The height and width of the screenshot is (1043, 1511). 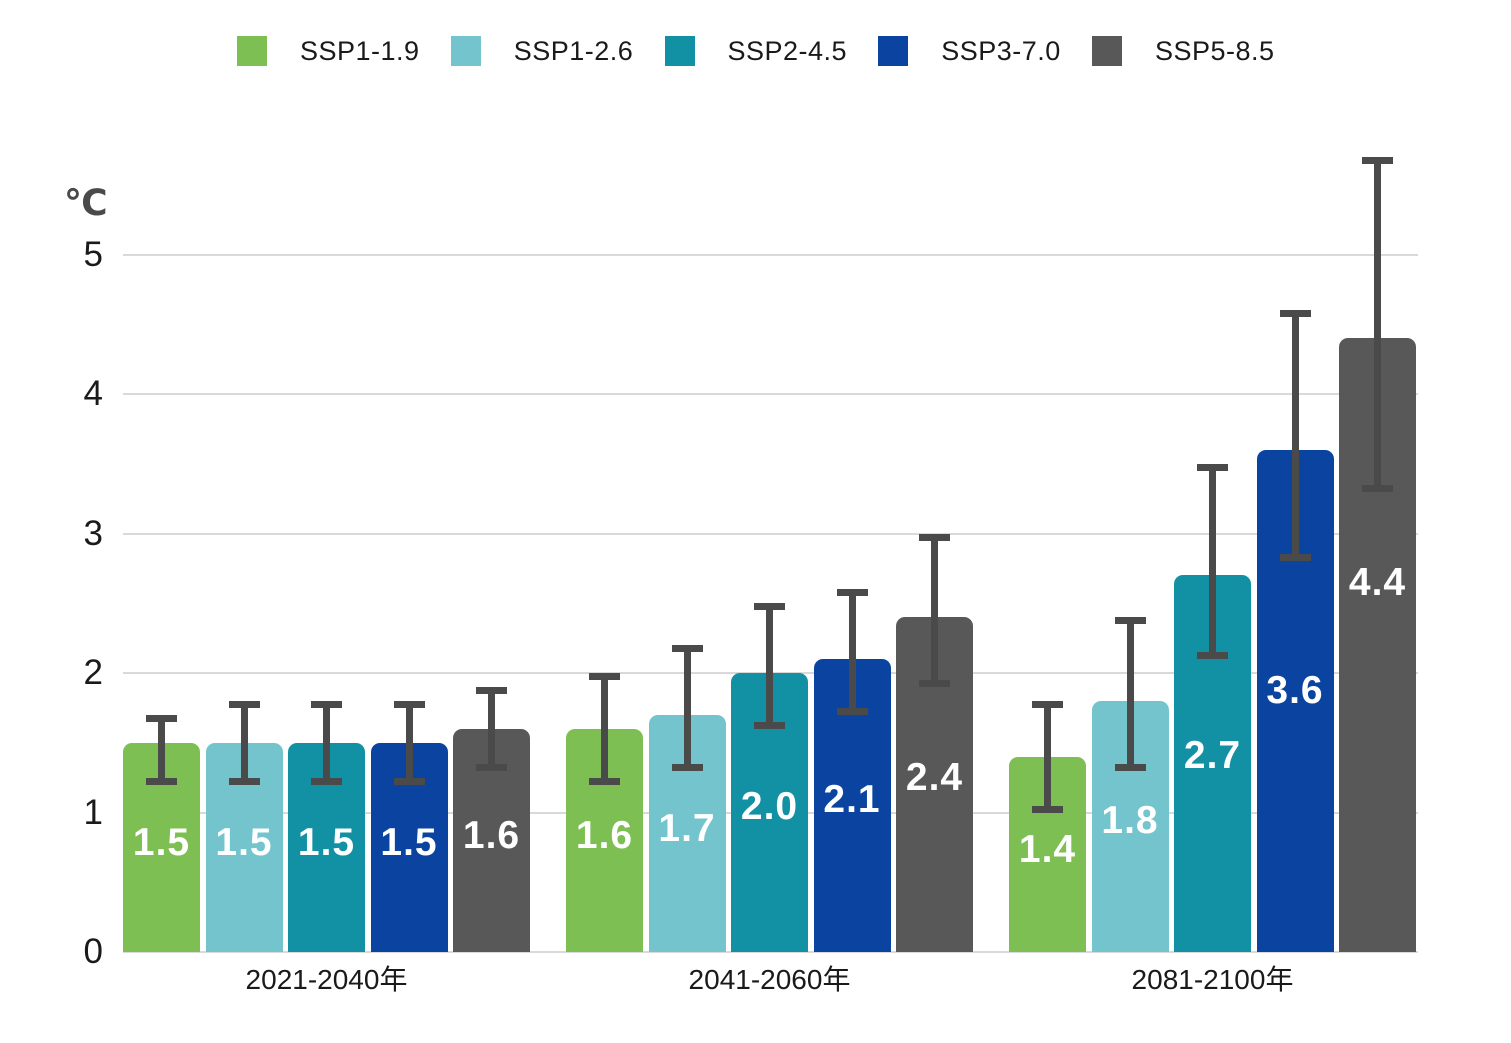 I want to click on legend-label: SSP2-4.5, so click(x=787, y=50).